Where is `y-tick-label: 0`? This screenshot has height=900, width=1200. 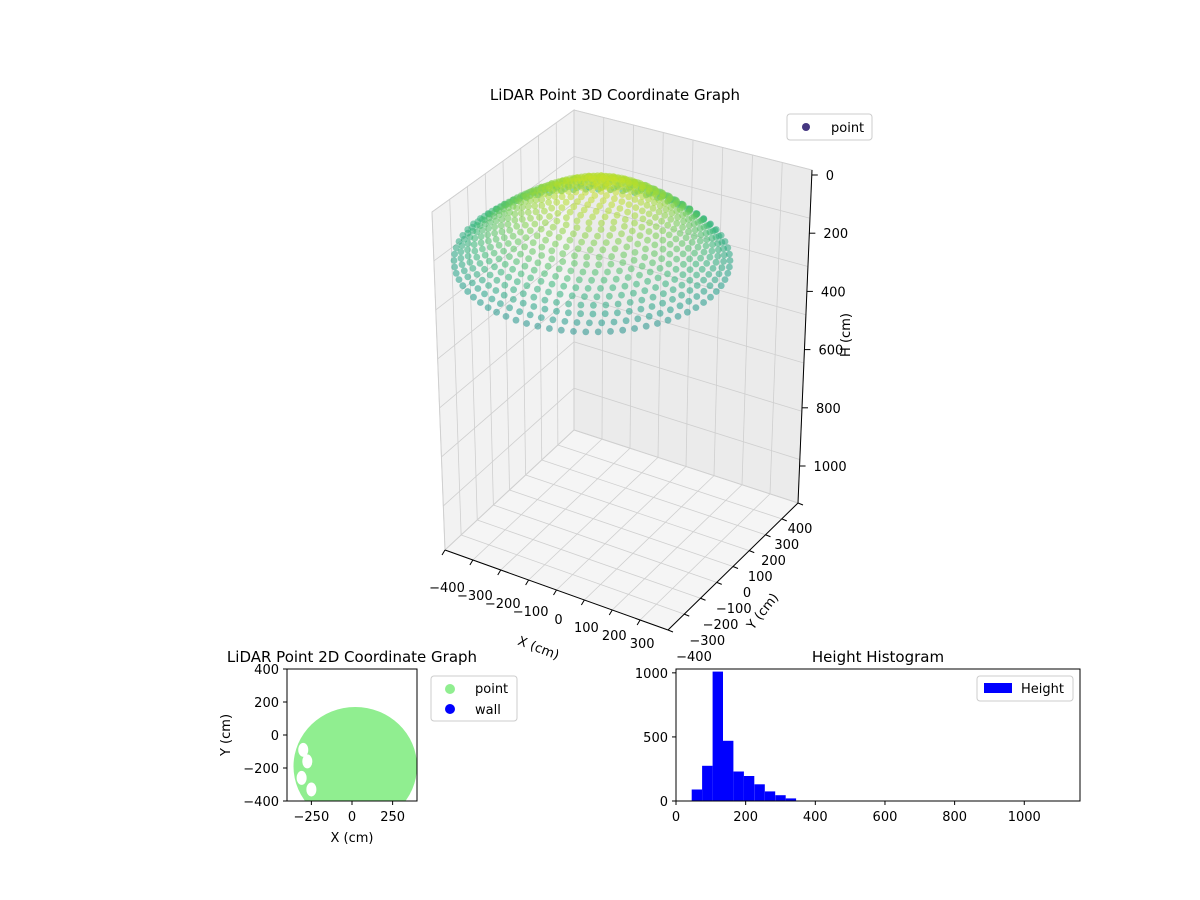 y-tick-label: 0 is located at coordinates (275, 736).